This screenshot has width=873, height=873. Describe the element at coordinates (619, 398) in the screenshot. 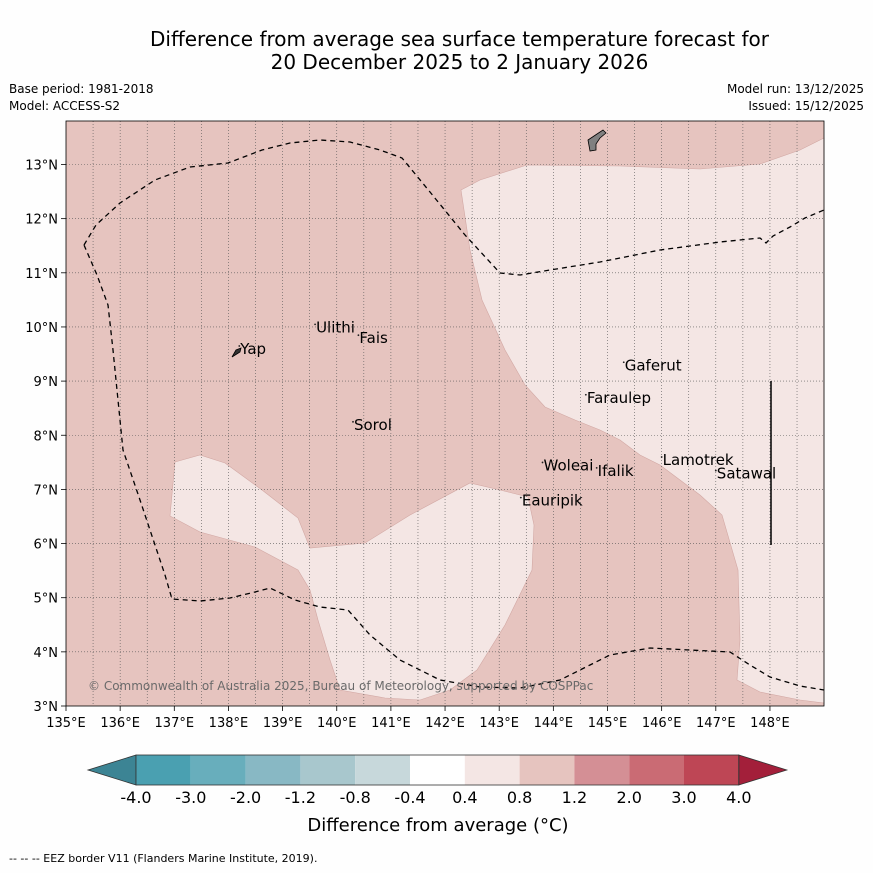

I see `place-label-faraulep: Faraulep` at that location.